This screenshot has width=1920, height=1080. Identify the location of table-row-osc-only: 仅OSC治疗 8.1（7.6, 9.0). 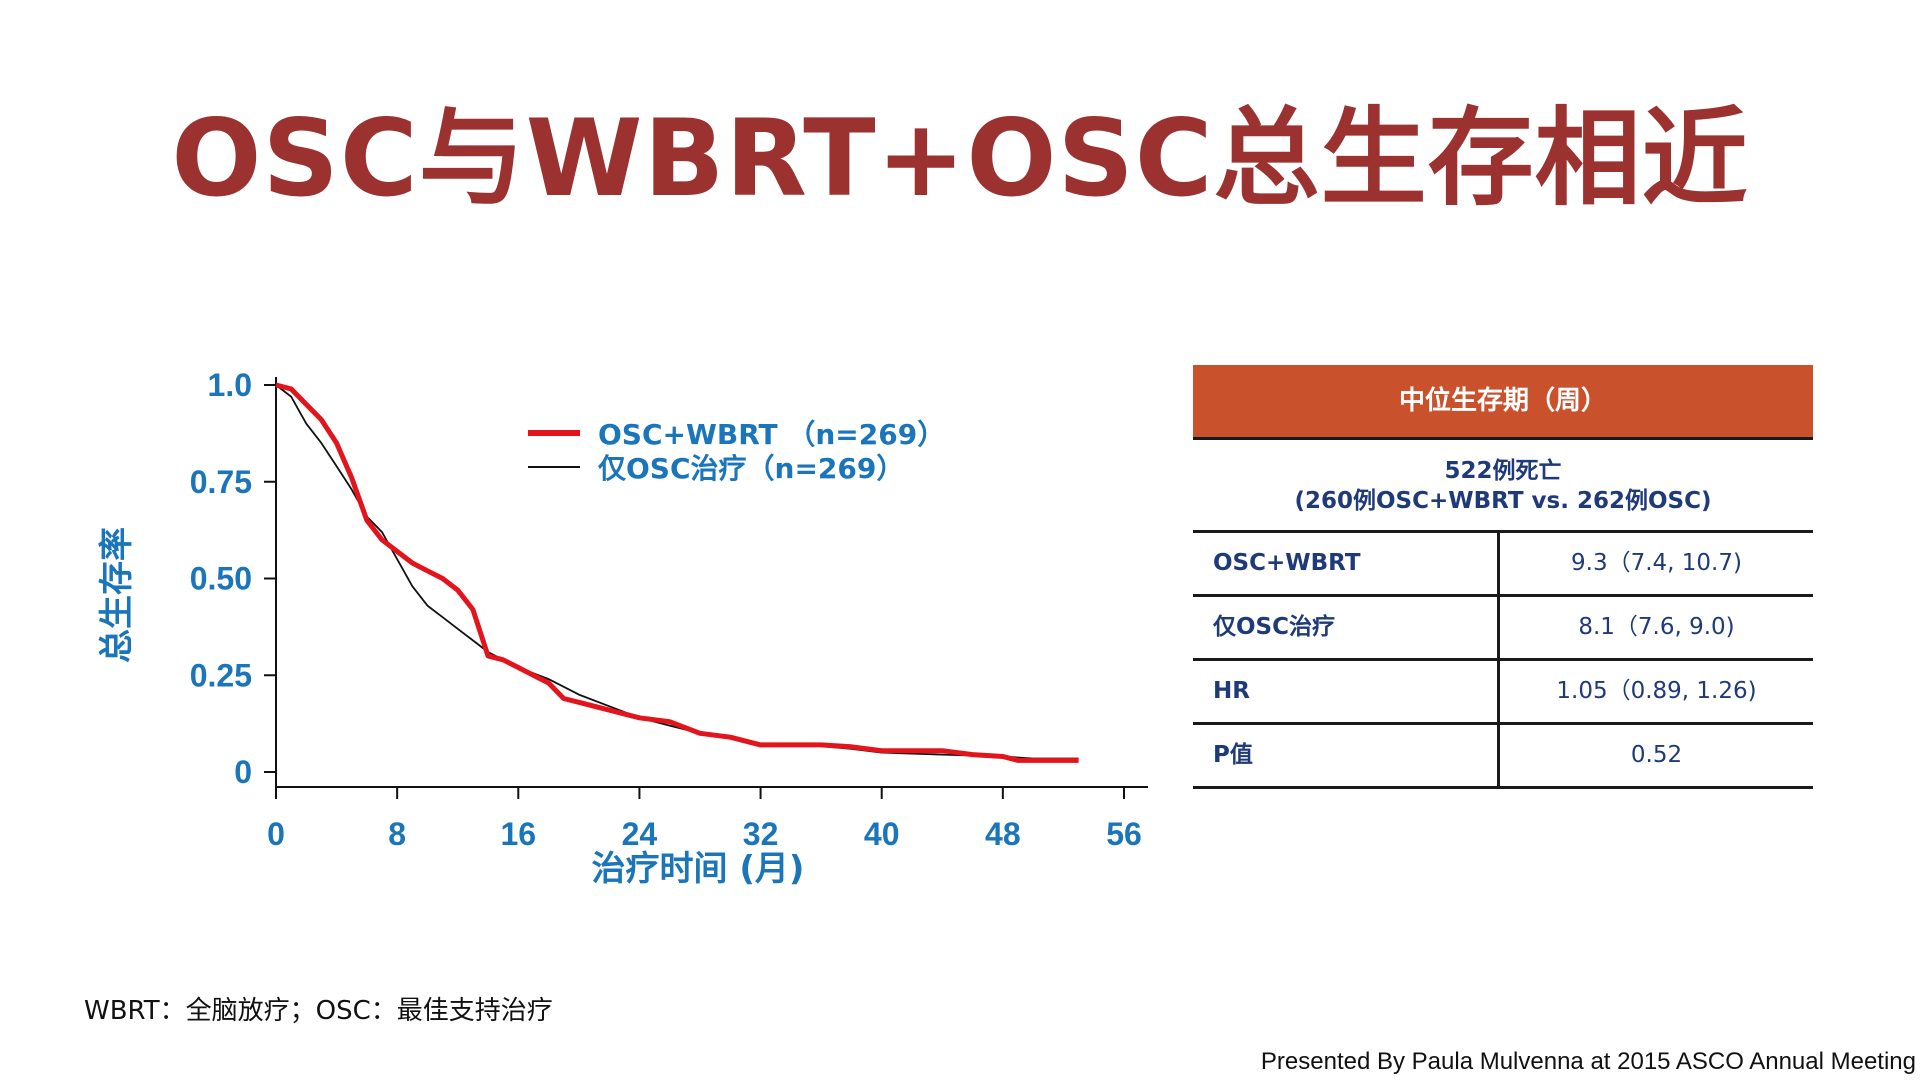
(1503, 629).